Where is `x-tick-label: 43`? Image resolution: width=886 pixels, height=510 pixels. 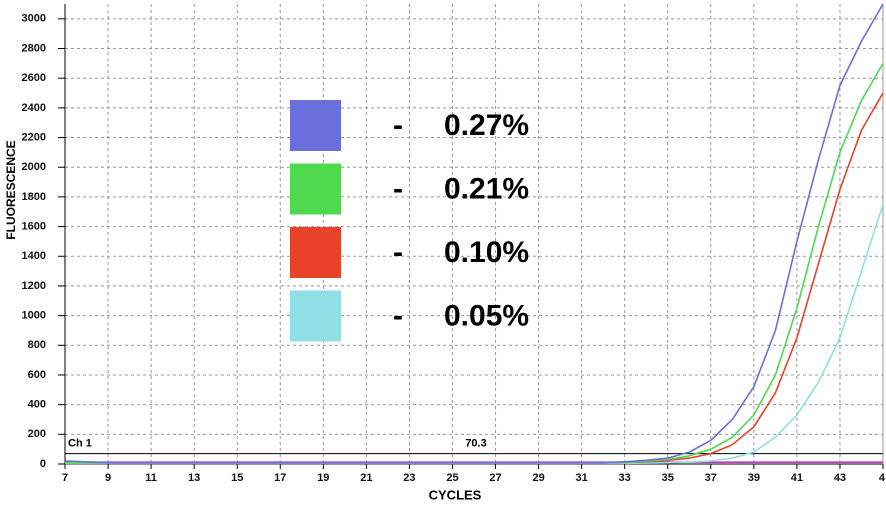 x-tick-label: 43 is located at coordinates (840, 478).